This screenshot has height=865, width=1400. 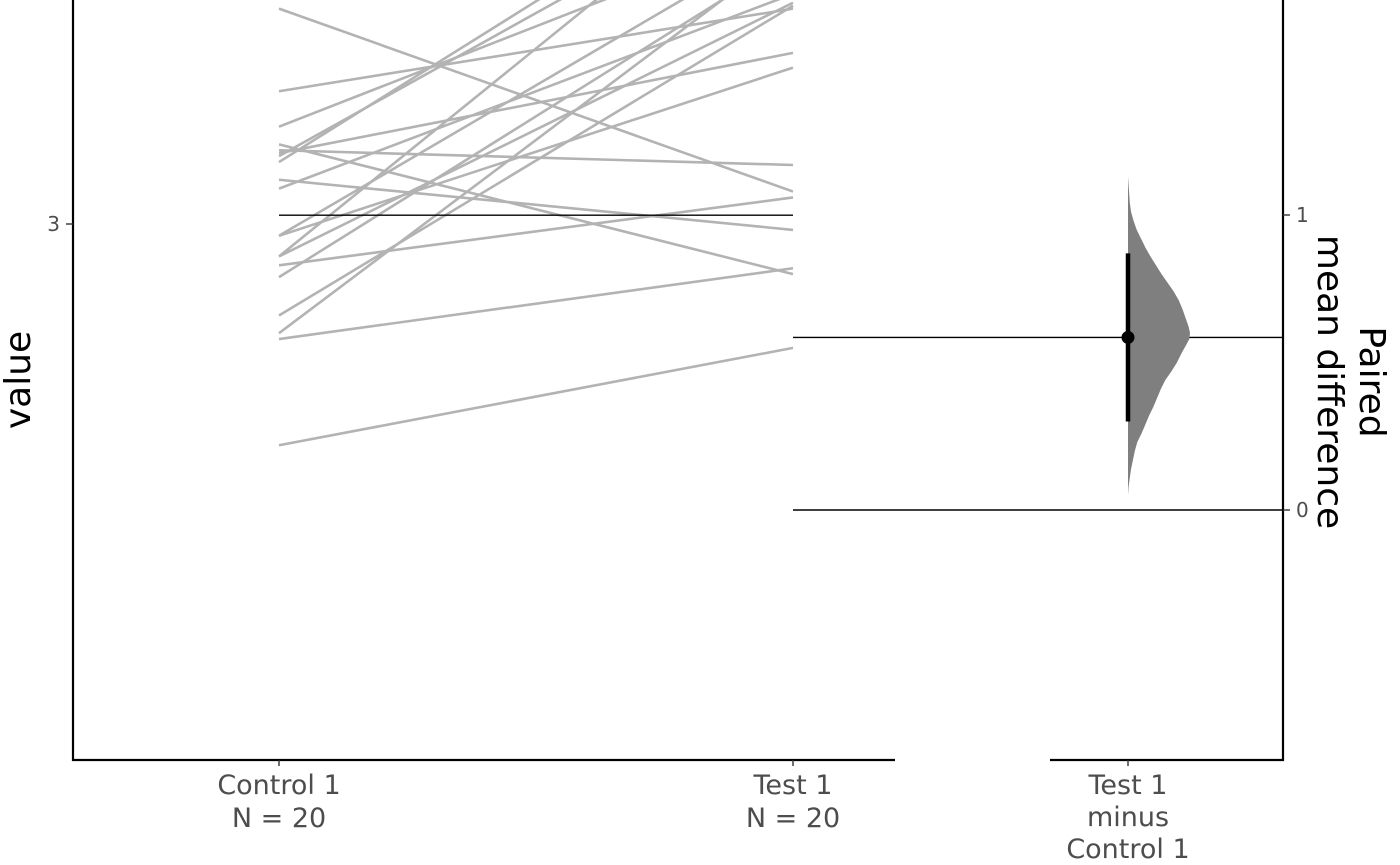 What do you see at coordinates (1128, 785) in the screenshot?
I see `comparison-label-line: Test 1` at bounding box center [1128, 785].